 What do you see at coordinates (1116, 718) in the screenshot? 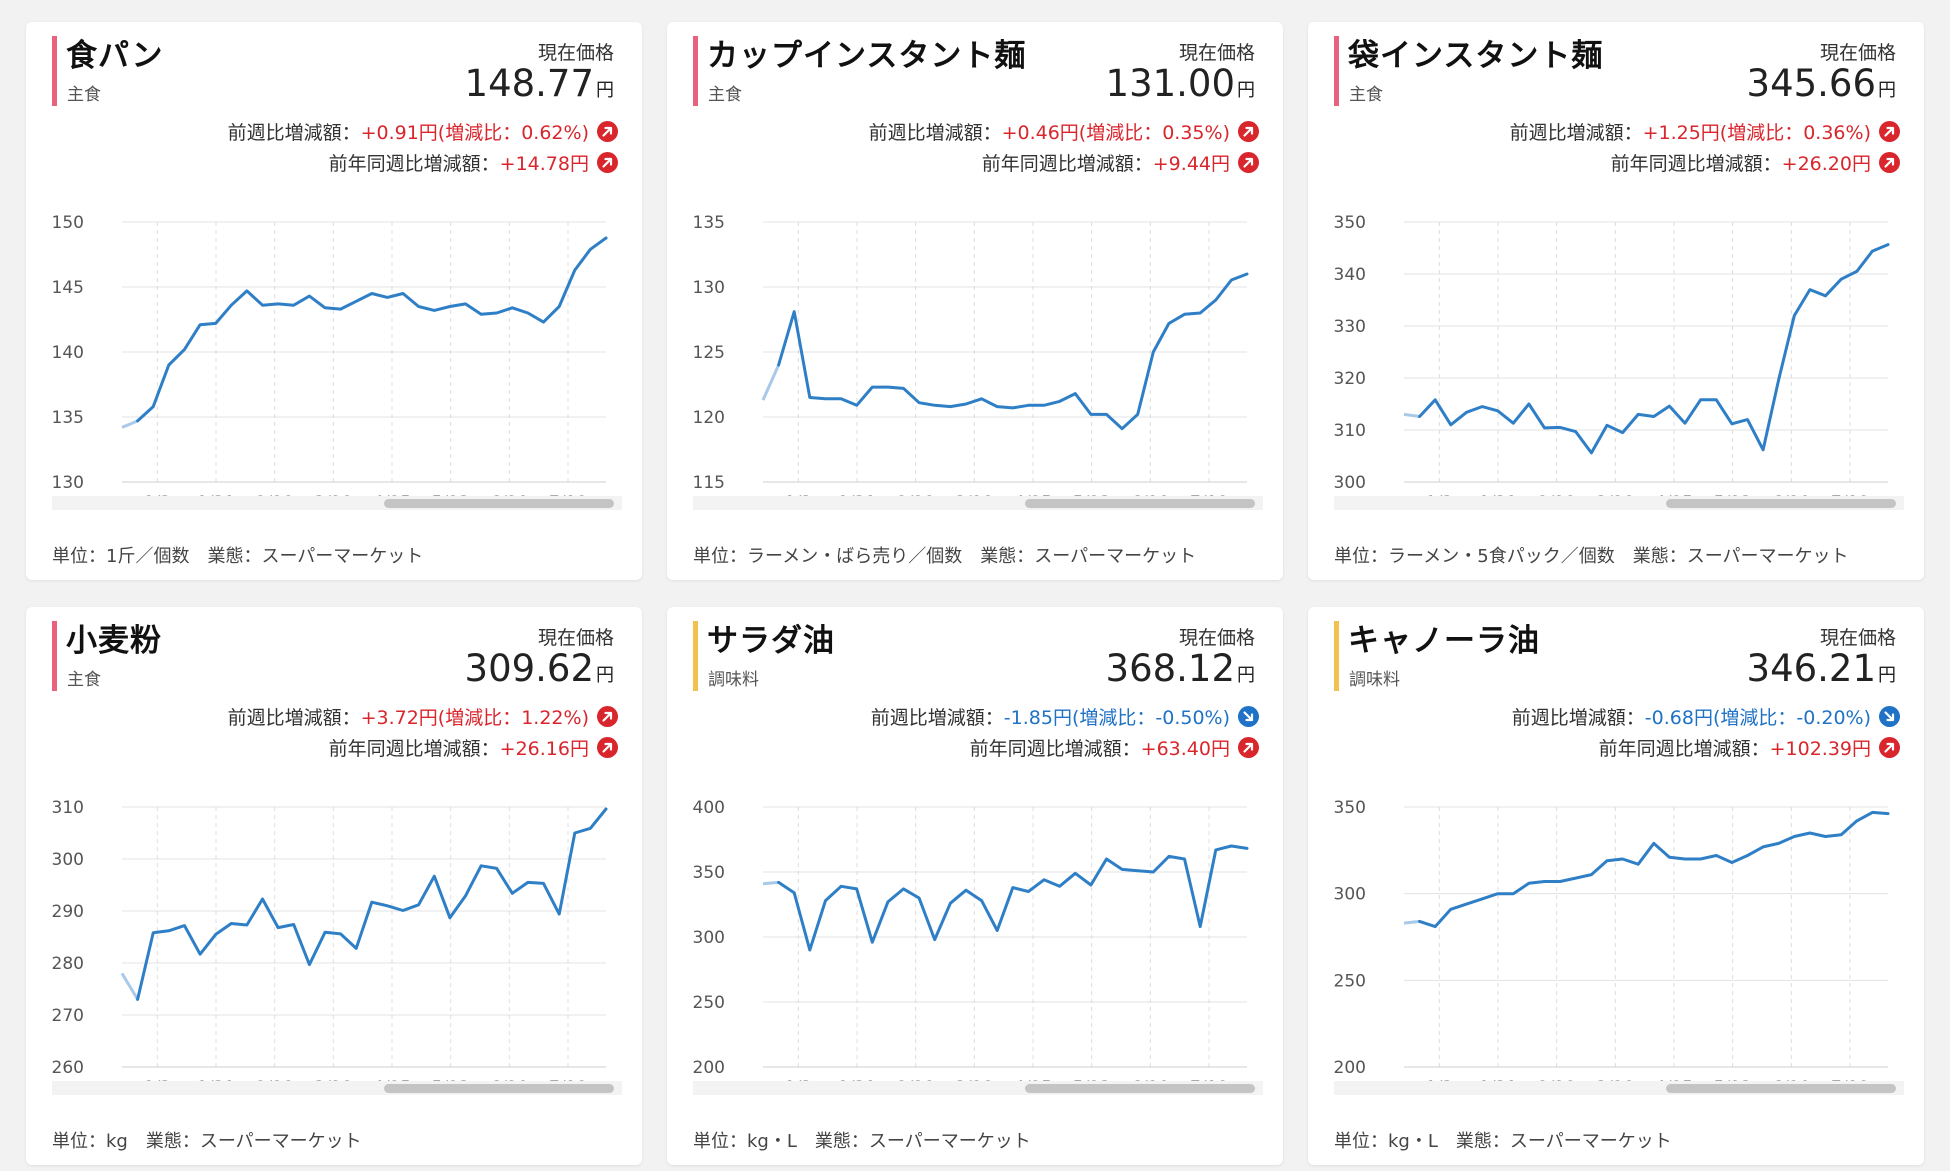
I see `weekly-change-value: -1.85円(増減比：-0.50%)` at bounding box center [1116, 718].